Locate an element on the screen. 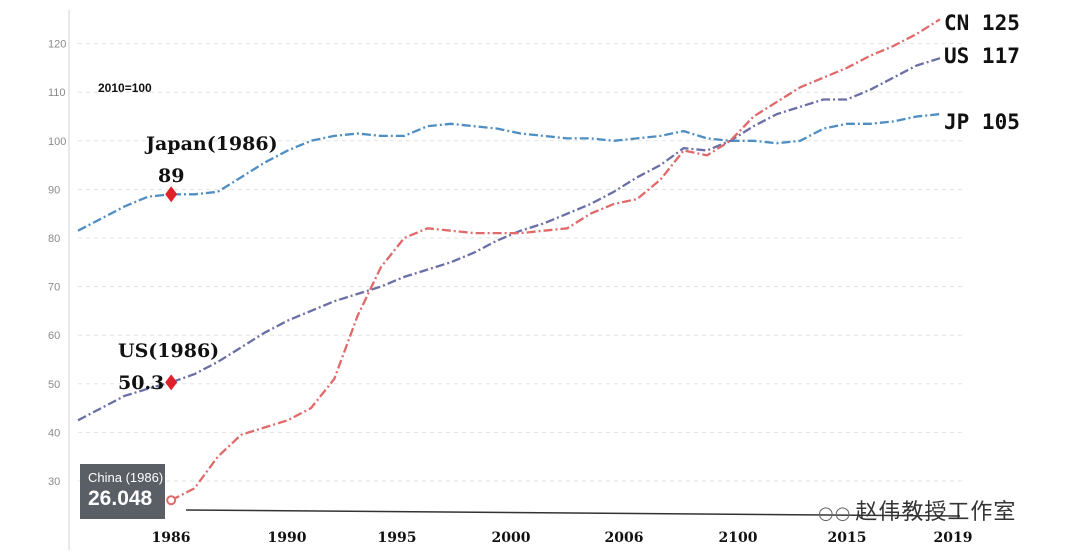  x-tick-label: 1995 is located at coordinates (397, 538).